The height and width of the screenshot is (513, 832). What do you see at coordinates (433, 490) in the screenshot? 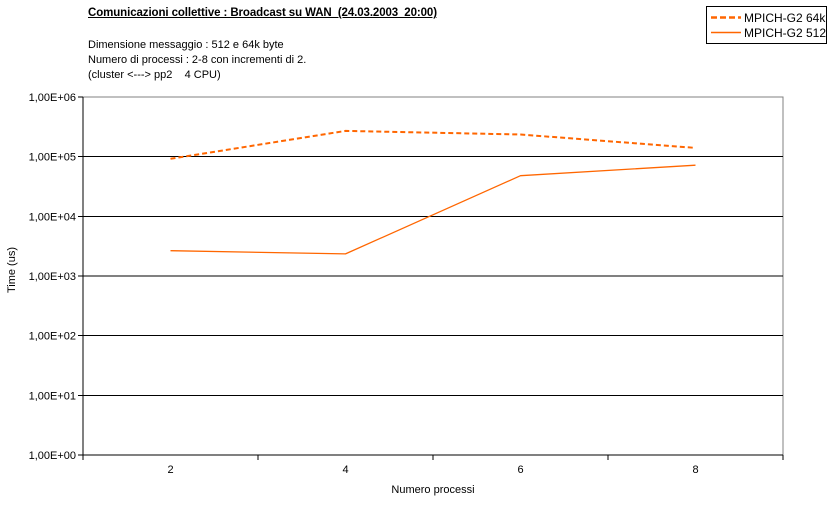
I see `x-axis-title: Numero processi` at bounding box center [433, 490].